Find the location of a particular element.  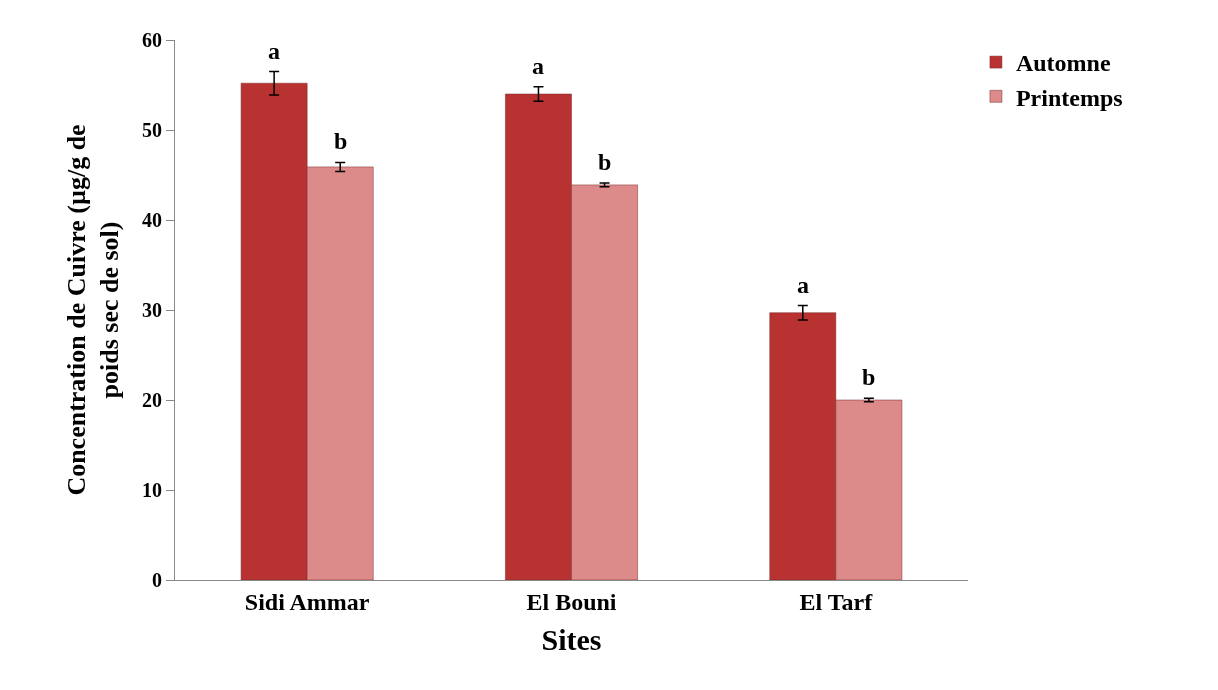

x-tick-label: El Tarf is located at coordinates (836, 601).